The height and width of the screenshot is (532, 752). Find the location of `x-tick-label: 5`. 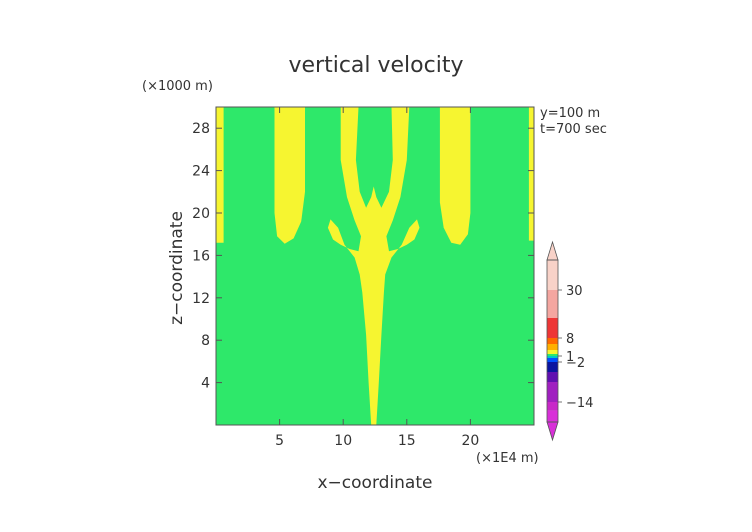

x-tick-label: 5 is located at coordinates (279, 441).